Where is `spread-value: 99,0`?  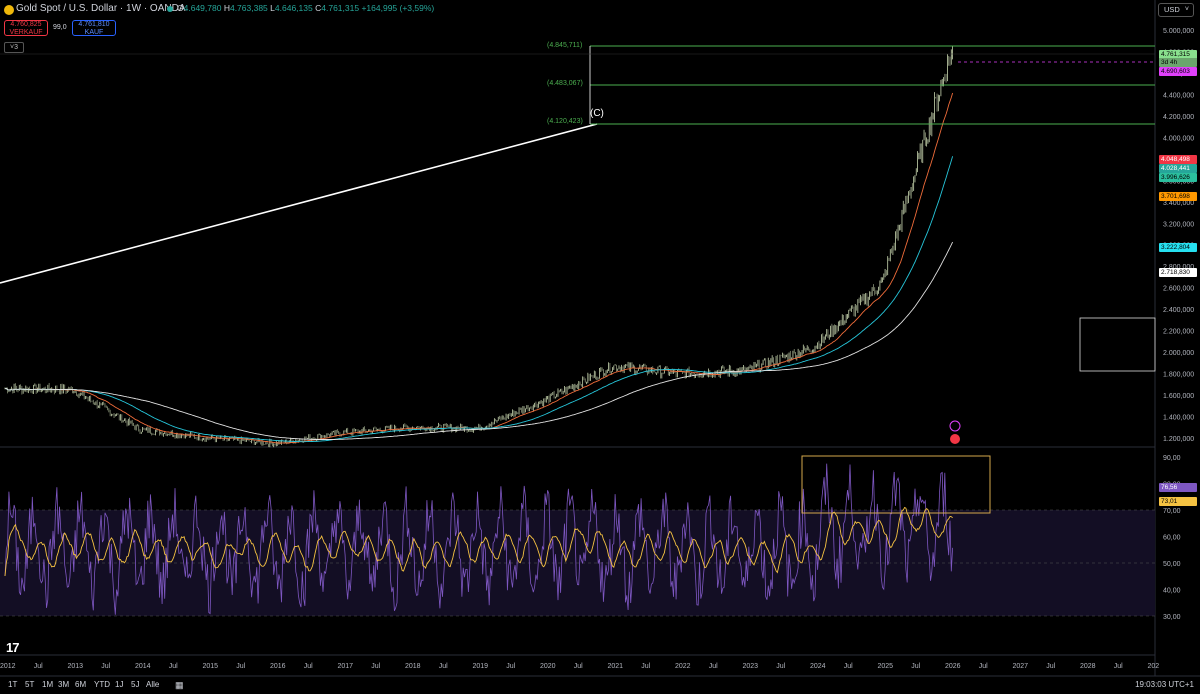
spread-value: 99,0 is located at coordinates (60, 27).